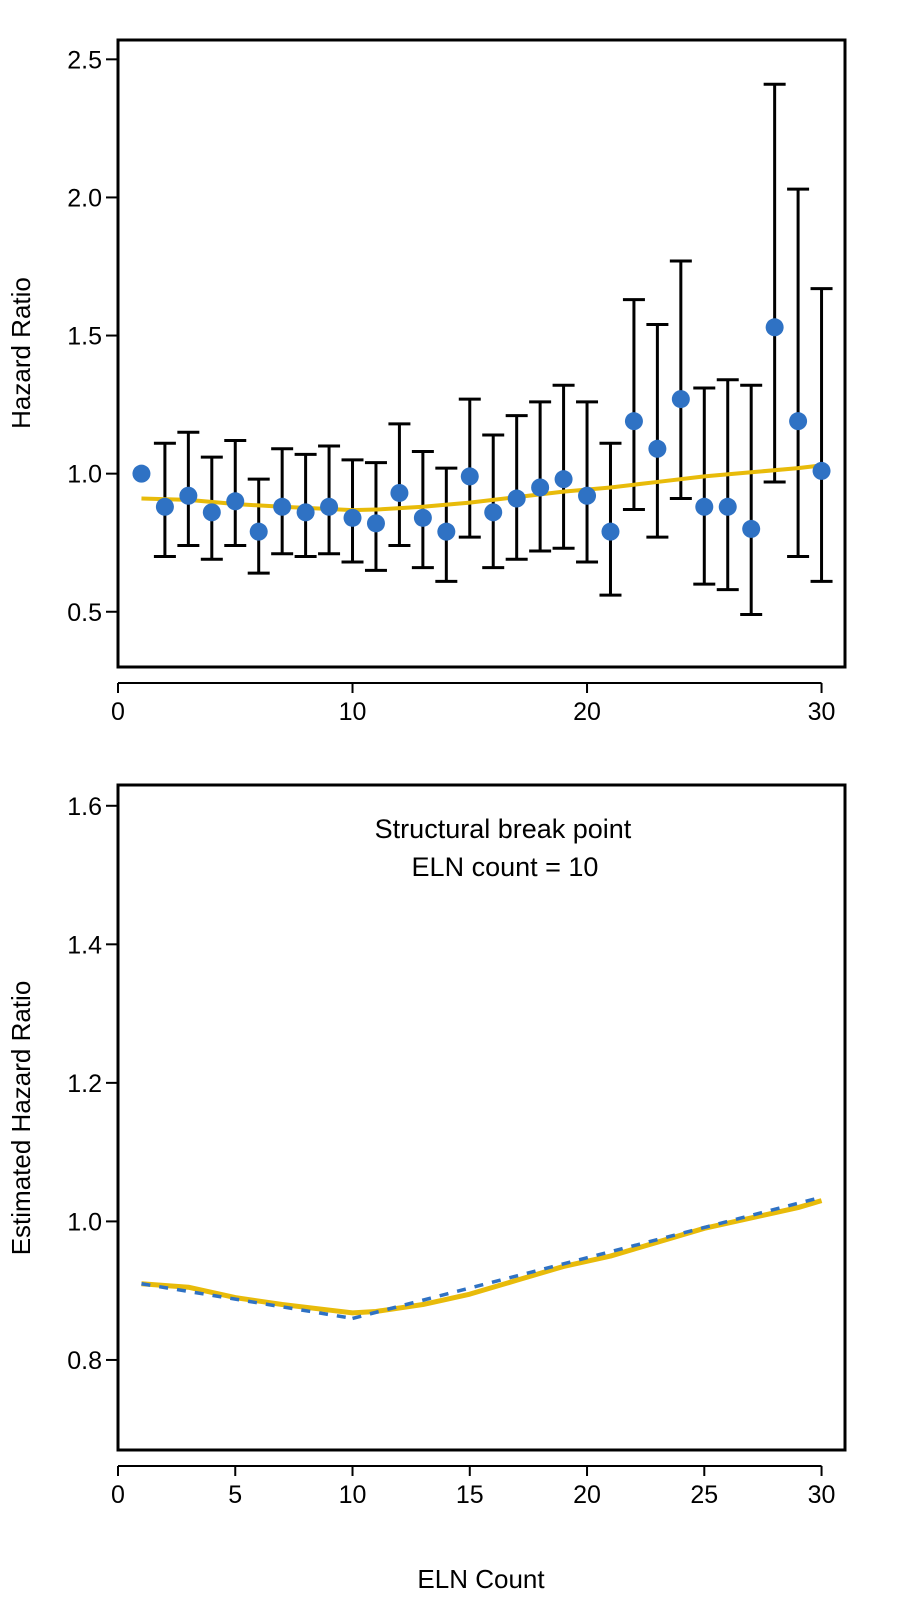  I want to click on x-axis-title: ELN Count, so click(481, 1579).